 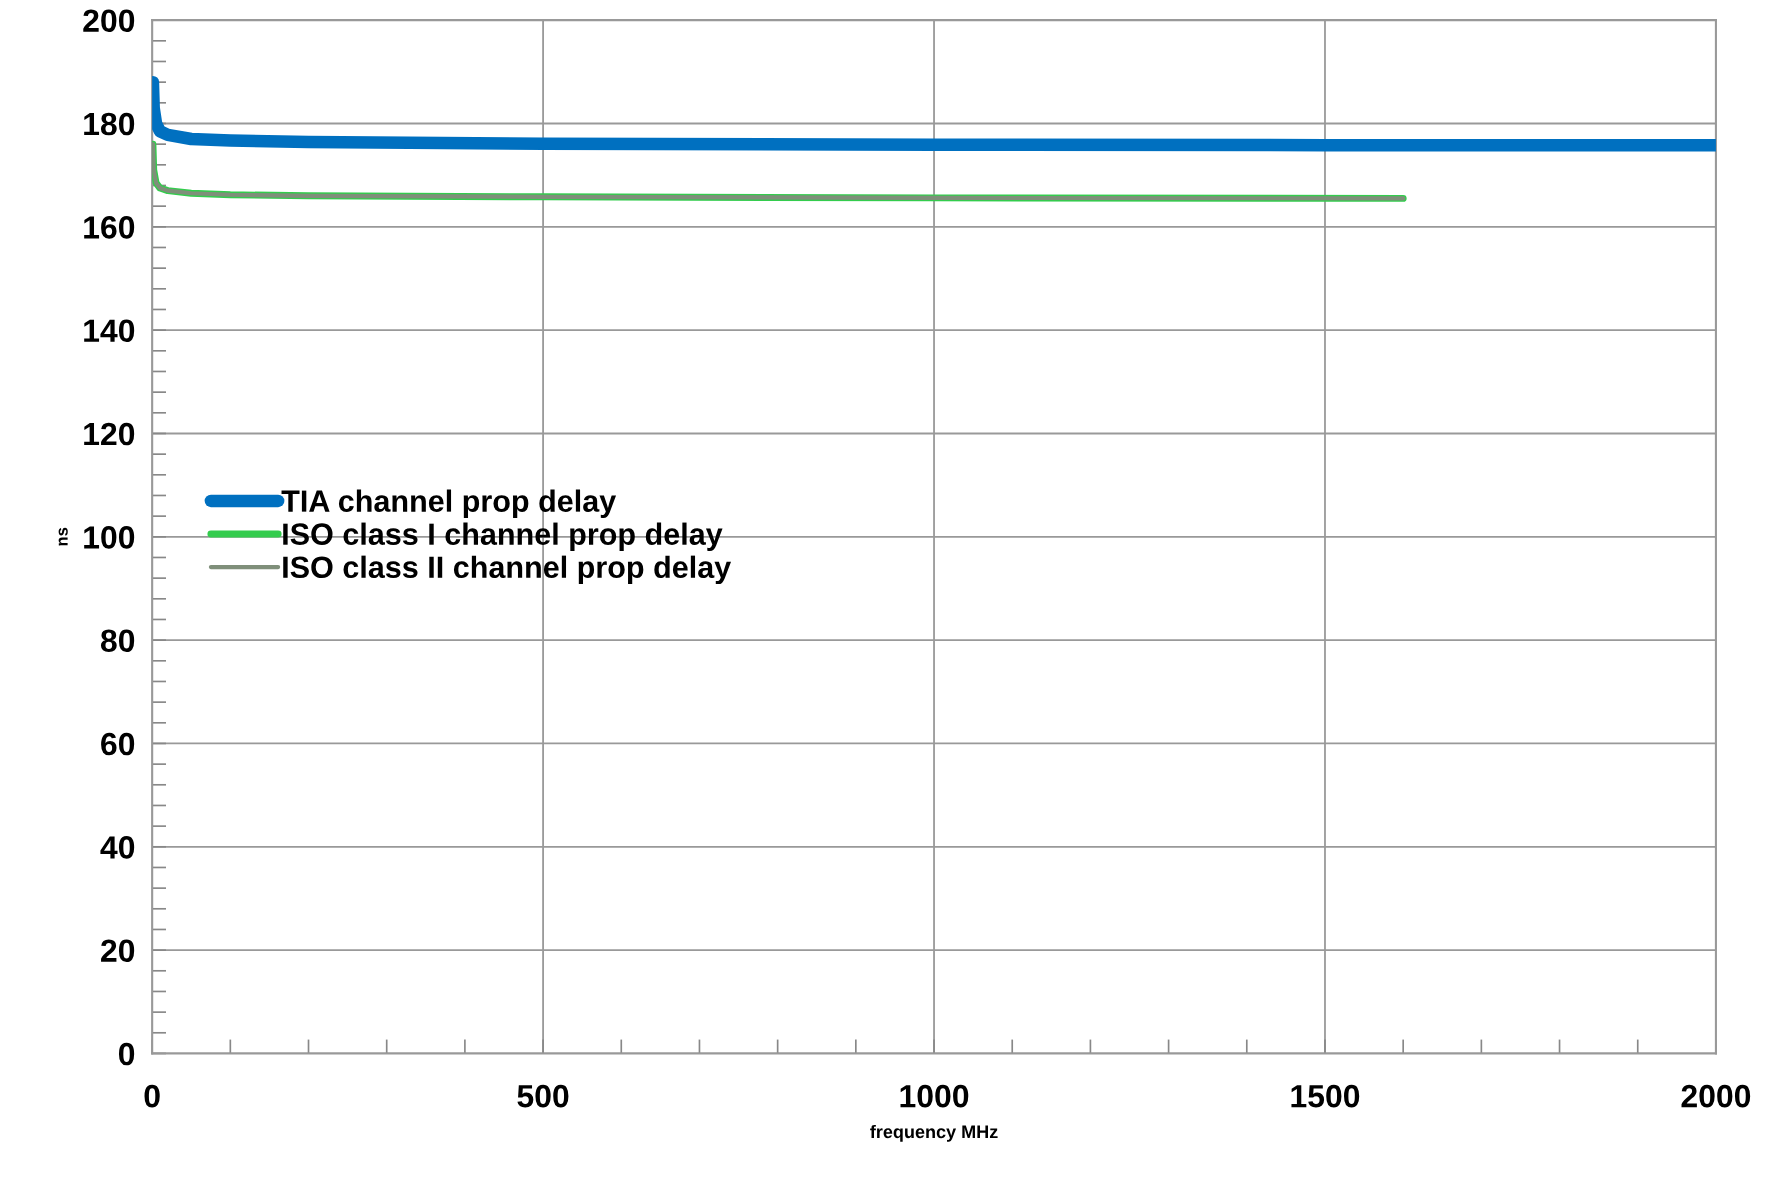 What do you see at coordinates (117, 641) in the screenshot?
I see `y-tick-label: 80` at bounding box center [117, 641].